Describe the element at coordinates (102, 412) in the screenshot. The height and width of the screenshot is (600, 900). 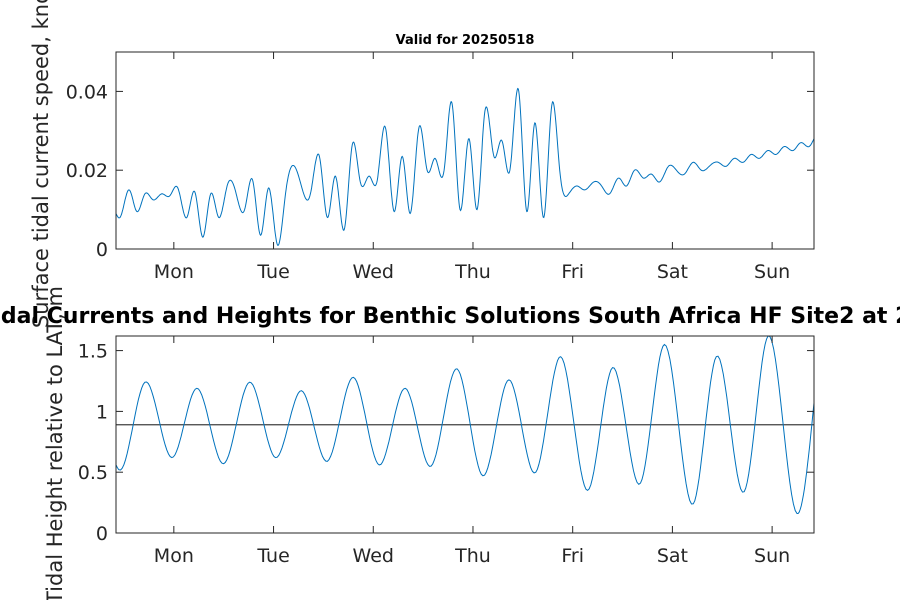
I see `y-tick-label: 1` at that location.